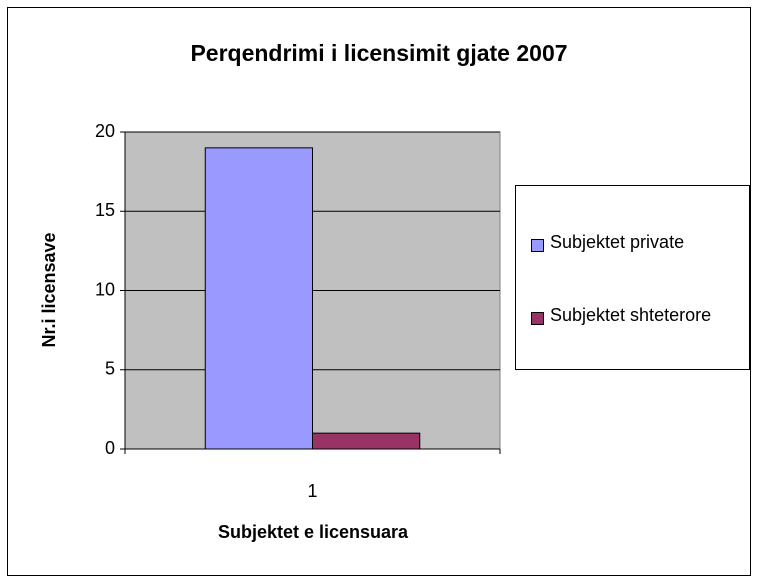 The image size is (759, 582). Describe the element at coordinates (378, 53) in the screenshot. I see `chart-title: Perqendrimi i licensimit gjate 2007` at that location.